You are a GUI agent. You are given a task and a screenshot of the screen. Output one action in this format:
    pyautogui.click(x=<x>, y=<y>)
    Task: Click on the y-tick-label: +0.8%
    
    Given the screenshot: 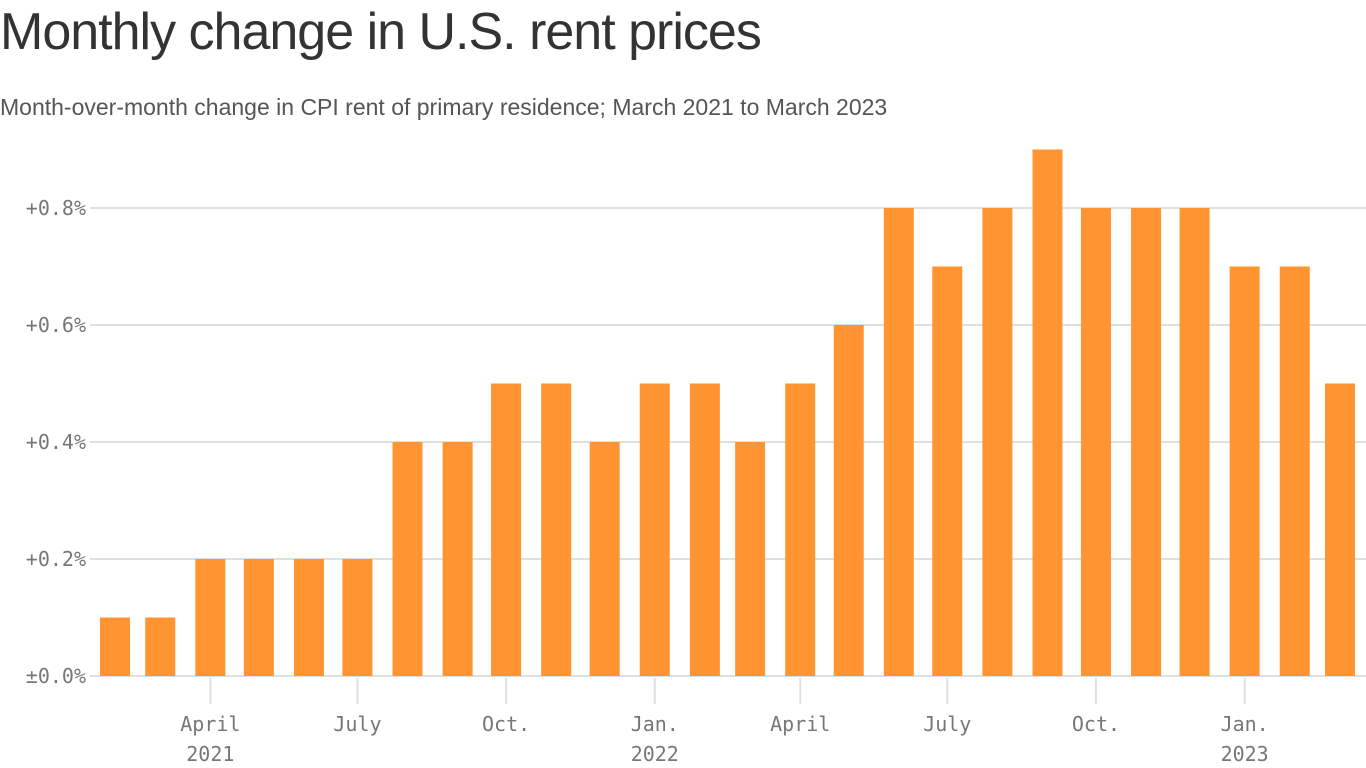 What is the action you would take?
    pyautogui.click(x=56, y=208)
    